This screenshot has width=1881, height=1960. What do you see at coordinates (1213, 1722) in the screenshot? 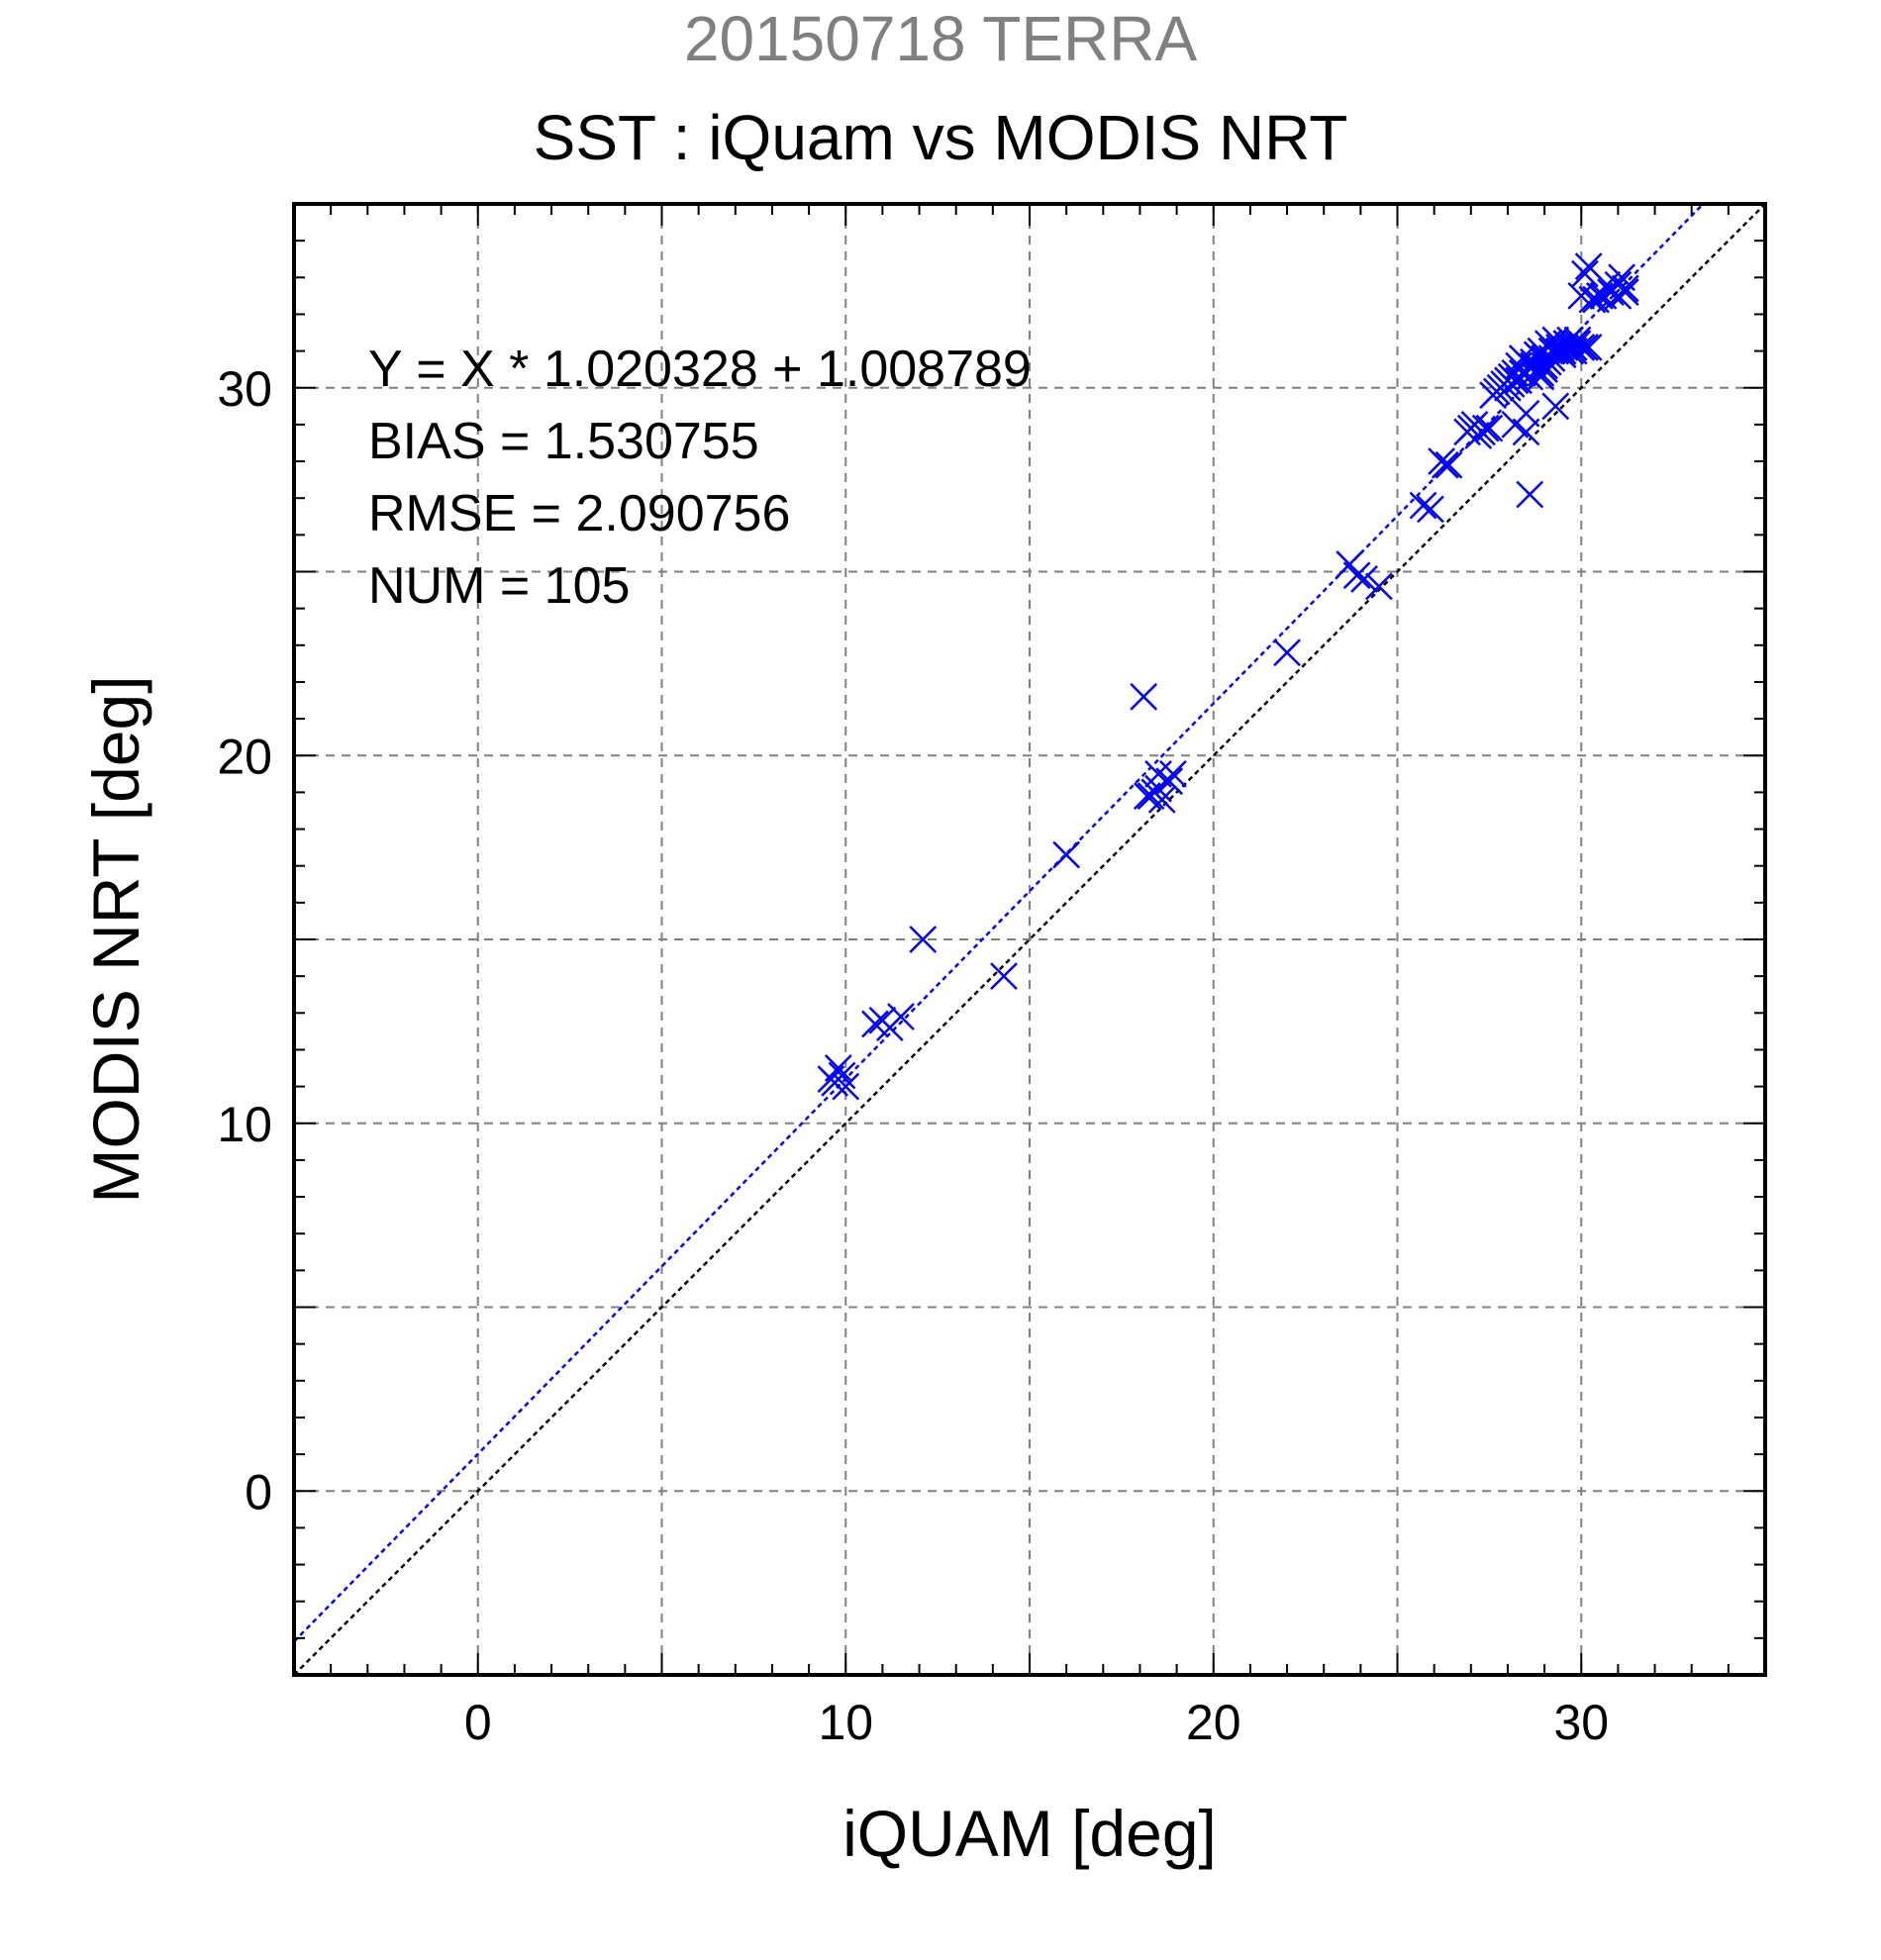
I see `x-tick-label: 20` at bounding box center [1213, 1722].